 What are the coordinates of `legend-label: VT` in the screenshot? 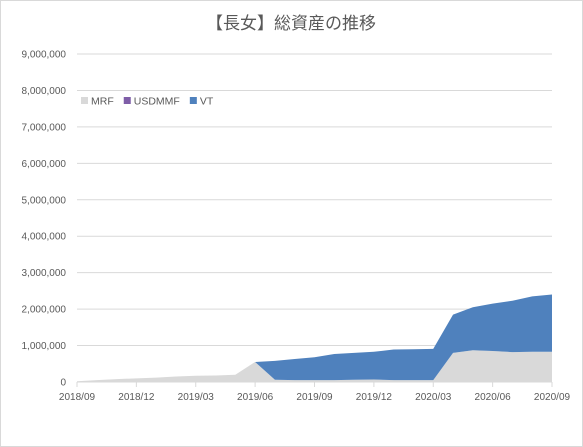 It's located at (207, 102).